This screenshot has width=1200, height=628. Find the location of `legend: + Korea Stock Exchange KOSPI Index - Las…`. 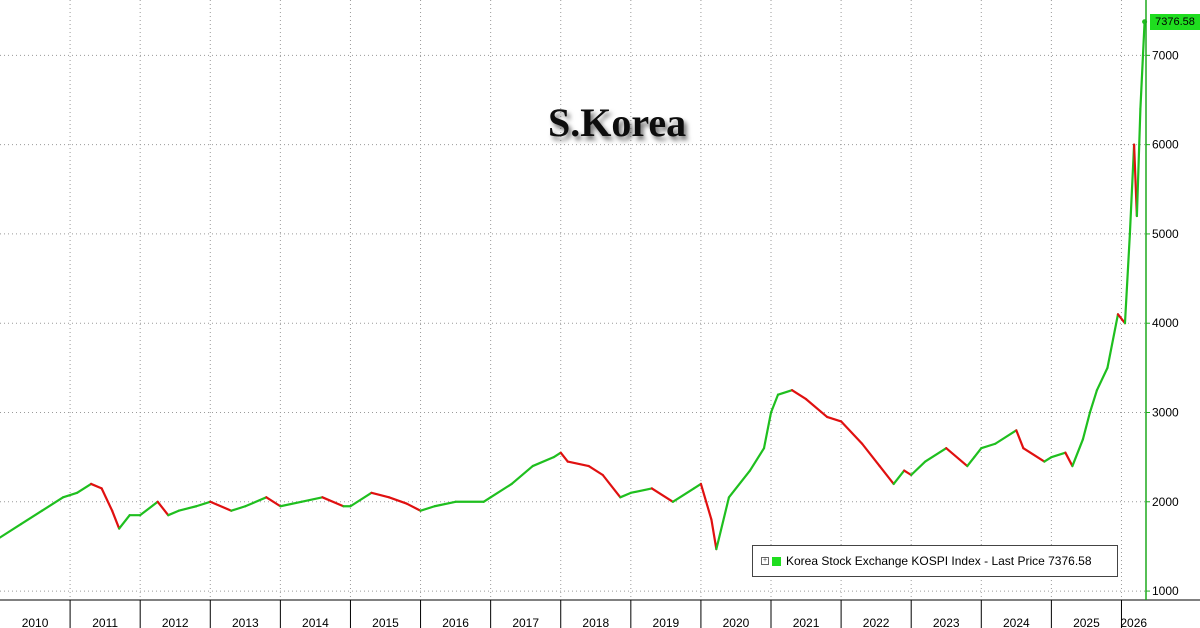

legend: + Korea Stock Exchange KOSPI Index - Las… is located at coordinates (935, 561).